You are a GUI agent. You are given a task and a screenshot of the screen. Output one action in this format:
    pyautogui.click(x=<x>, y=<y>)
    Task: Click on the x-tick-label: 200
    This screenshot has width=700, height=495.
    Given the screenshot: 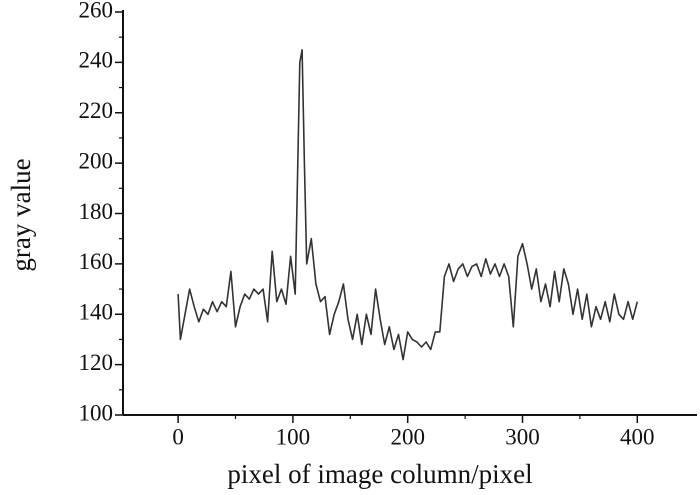 What is the action you would take?
    pyautogui.click(x=407, y=436)
    